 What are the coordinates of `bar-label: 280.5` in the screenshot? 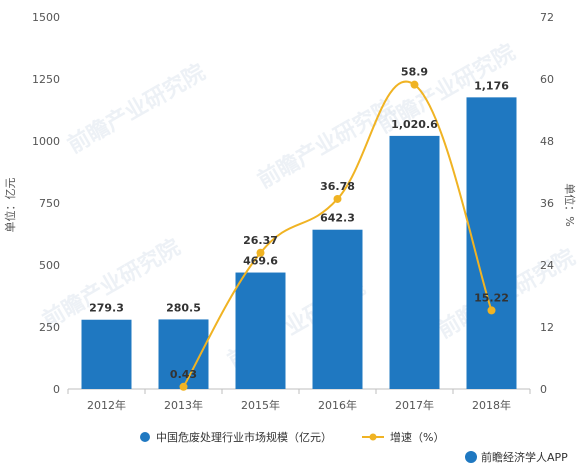 It's located at (183, 307).